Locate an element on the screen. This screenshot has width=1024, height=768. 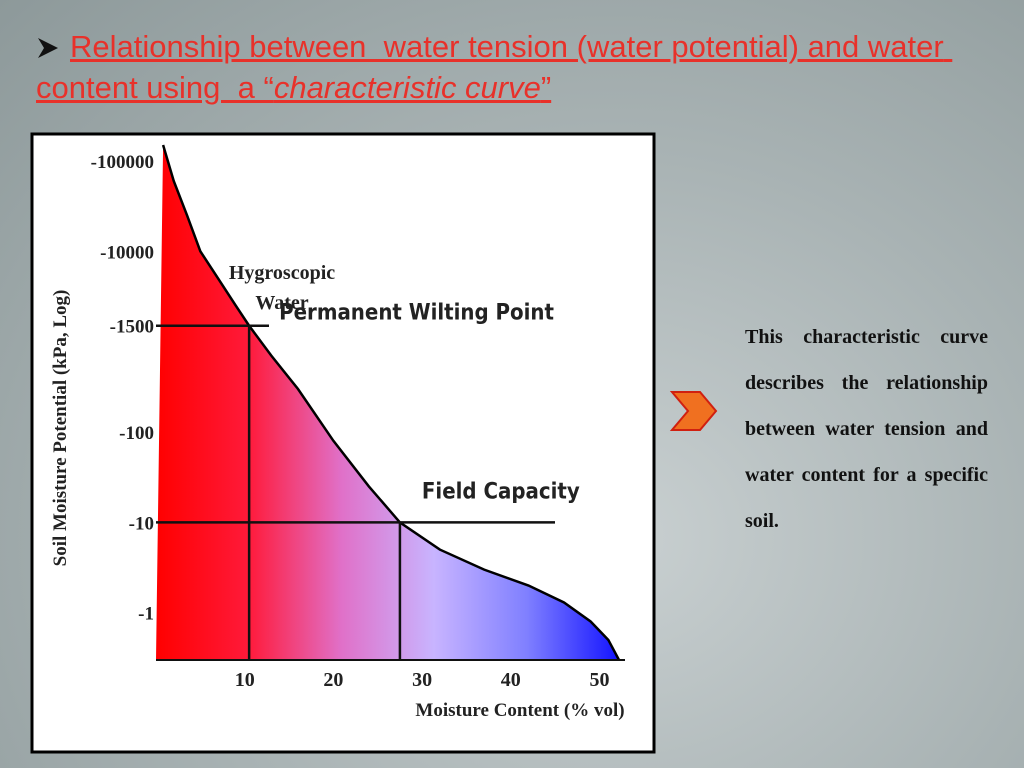
reference-label: Field Capacity is located at coordinates (501, 491).